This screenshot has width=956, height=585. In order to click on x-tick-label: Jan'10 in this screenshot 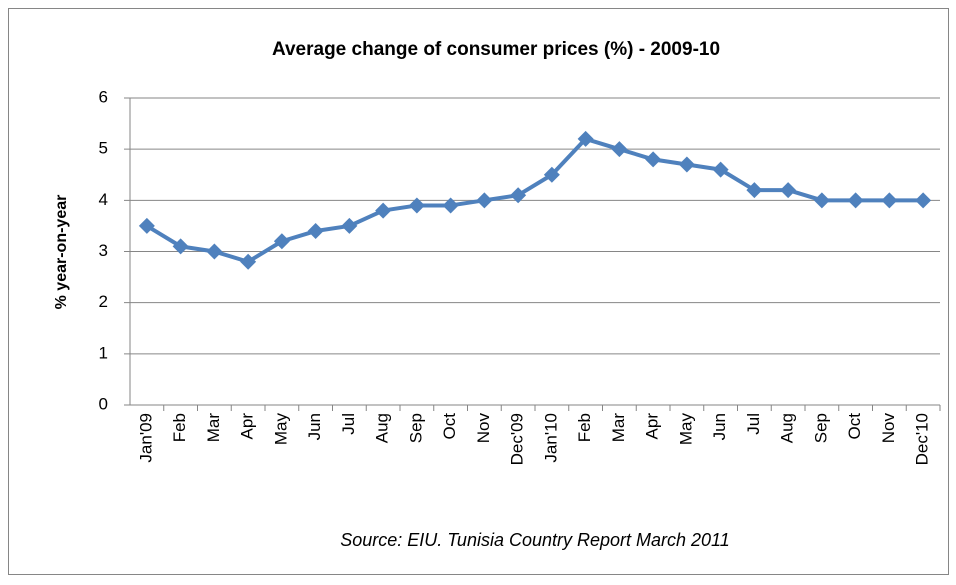, I will do `click(550, 438)`.